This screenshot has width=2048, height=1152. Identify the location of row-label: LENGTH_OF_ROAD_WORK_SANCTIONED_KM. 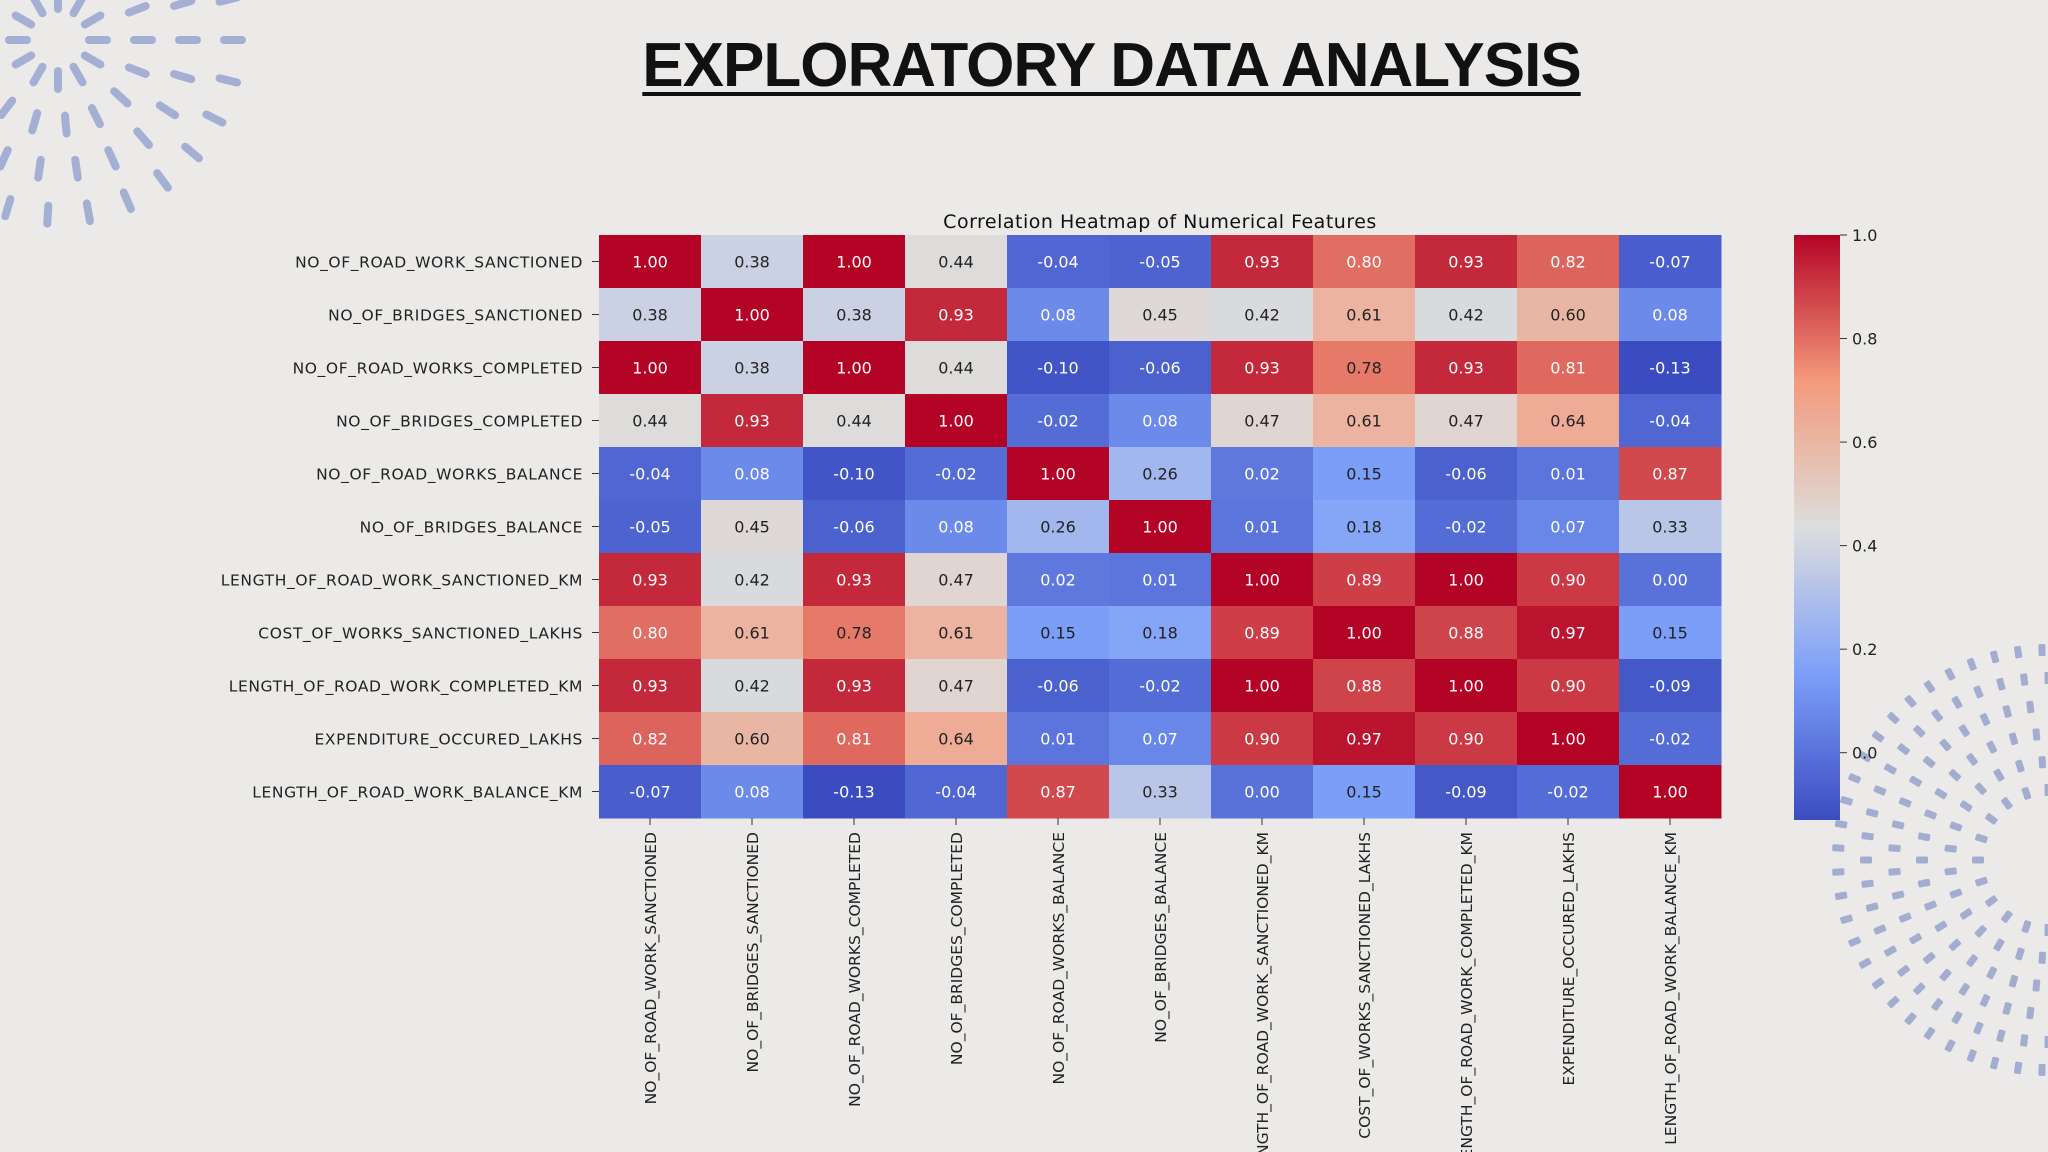
(402, 581).